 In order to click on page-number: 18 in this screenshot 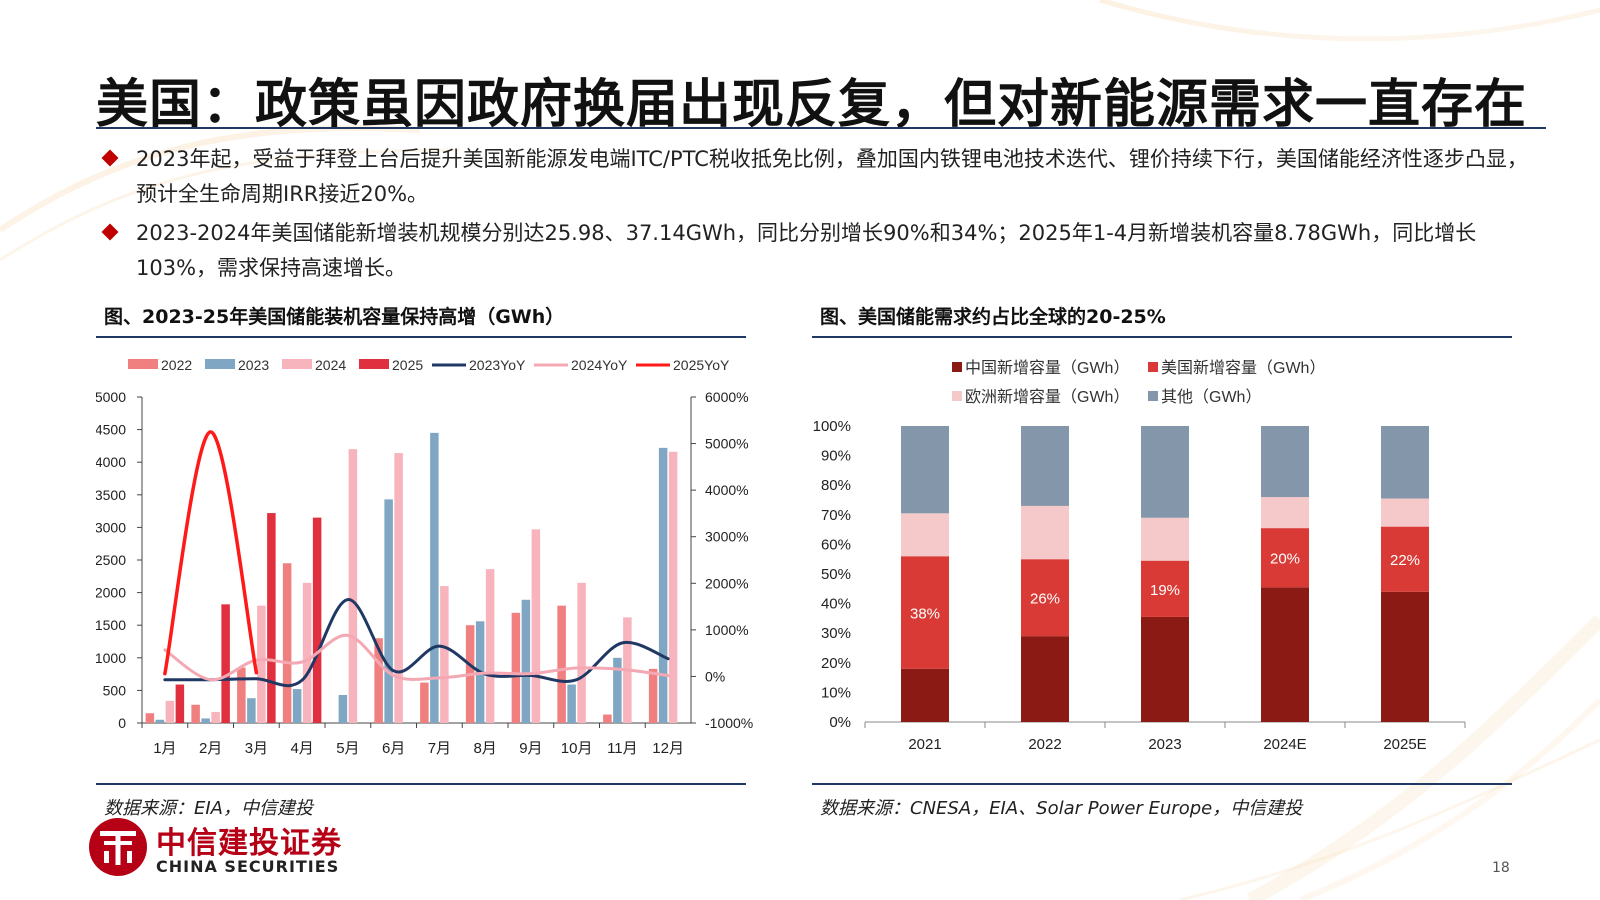, I will do `click(1501, 868)`.